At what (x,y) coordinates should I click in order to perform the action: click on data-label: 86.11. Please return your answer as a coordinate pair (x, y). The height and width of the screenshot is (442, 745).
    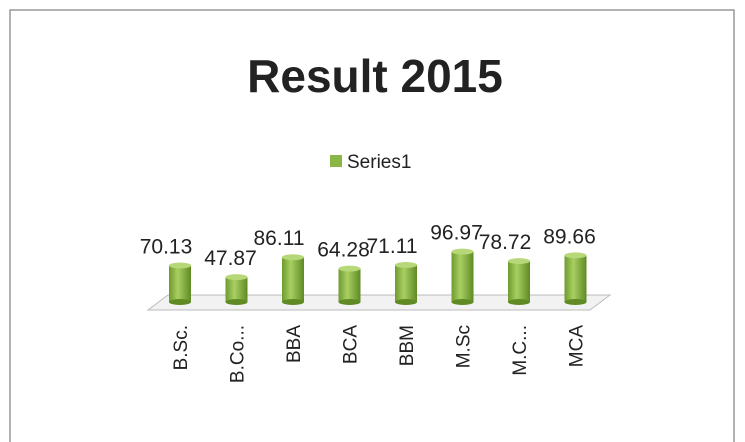
    Looking at the image, I should click on (279, 238).